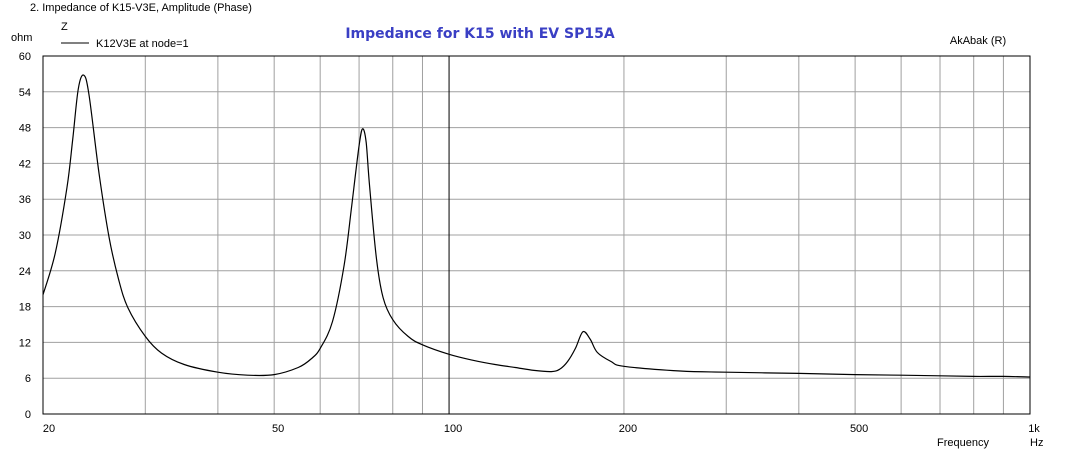 The width and height of the screenshot is (1071, 456). What do you see at coordinates (142, 44) in the screenshot?
I see `legend-label: K12V3E at node=1` at bounding box center [142, 44].